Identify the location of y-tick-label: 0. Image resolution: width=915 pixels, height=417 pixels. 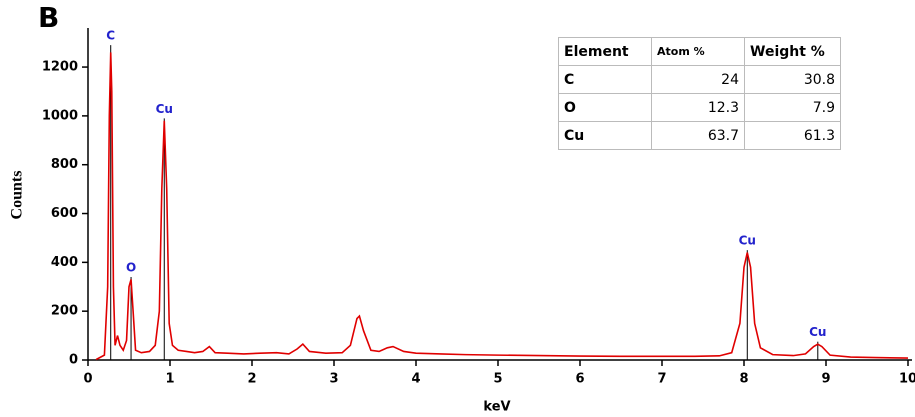
(73, 360).